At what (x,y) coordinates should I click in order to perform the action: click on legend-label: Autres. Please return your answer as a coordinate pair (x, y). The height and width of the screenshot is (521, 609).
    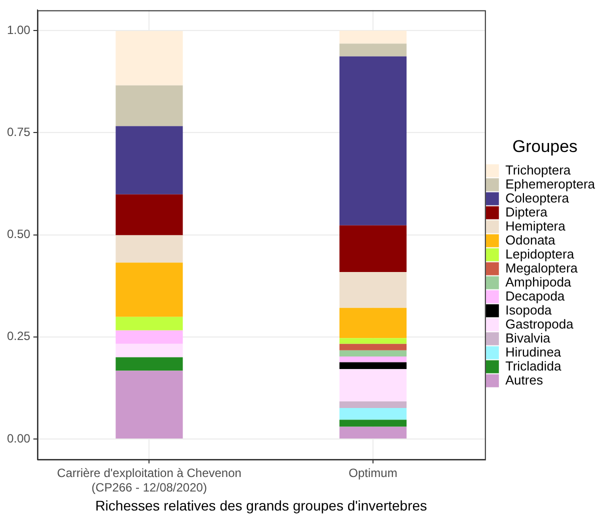
    Looking at the image, I should click on (524, 380).